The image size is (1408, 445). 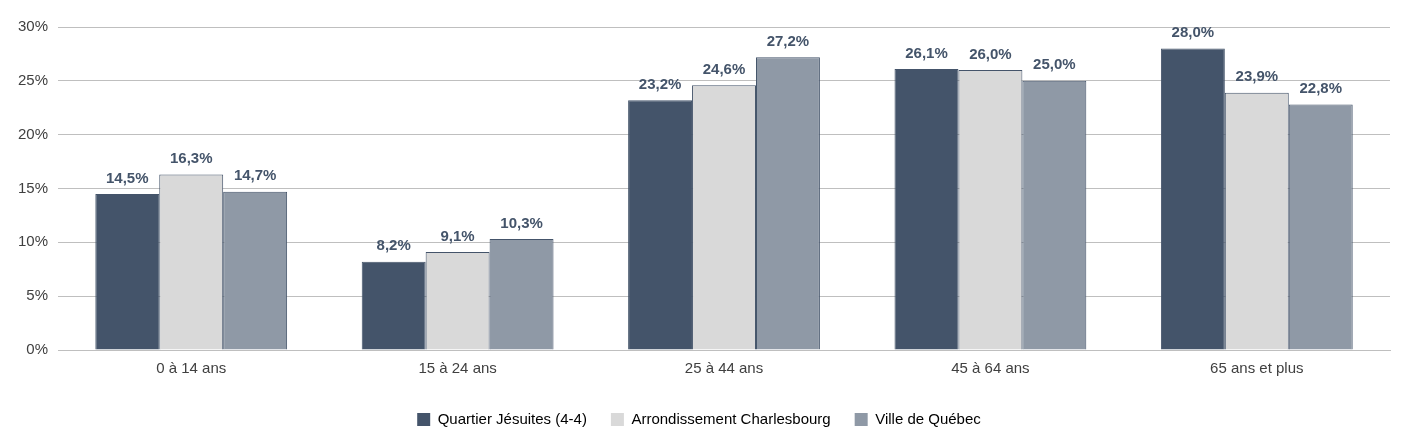 What do you see at coordinates (393, 245) in the screenshot?
I see `data-label: 8,2%` at bounding box center [393, 245].